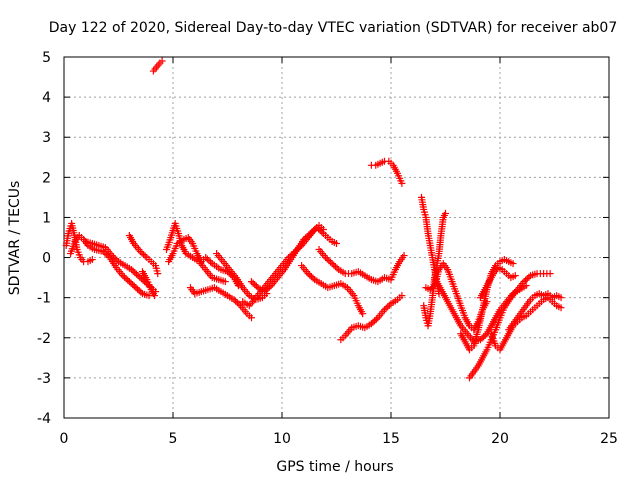 Image resolution: width=640 pixels, height=480 pixels. I want to click on y-tick-label: 0, so click(46, 259).